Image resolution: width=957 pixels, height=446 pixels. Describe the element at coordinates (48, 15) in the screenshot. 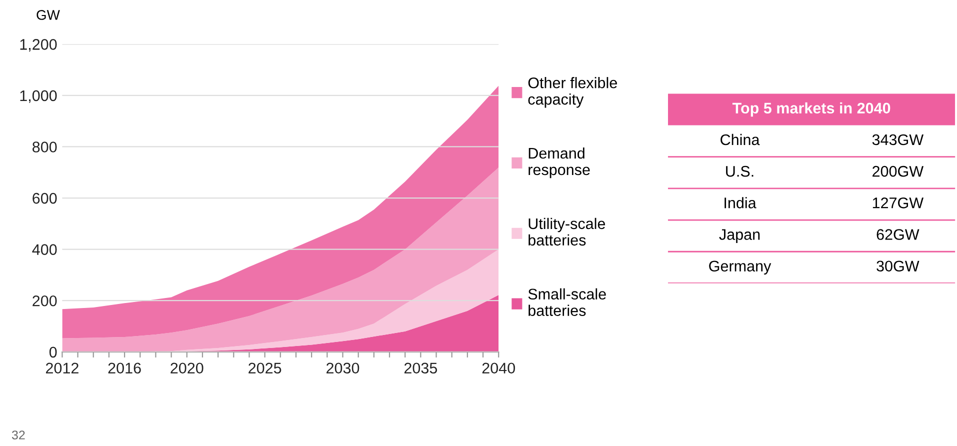

I see `y-axis-title: GW` at that location.